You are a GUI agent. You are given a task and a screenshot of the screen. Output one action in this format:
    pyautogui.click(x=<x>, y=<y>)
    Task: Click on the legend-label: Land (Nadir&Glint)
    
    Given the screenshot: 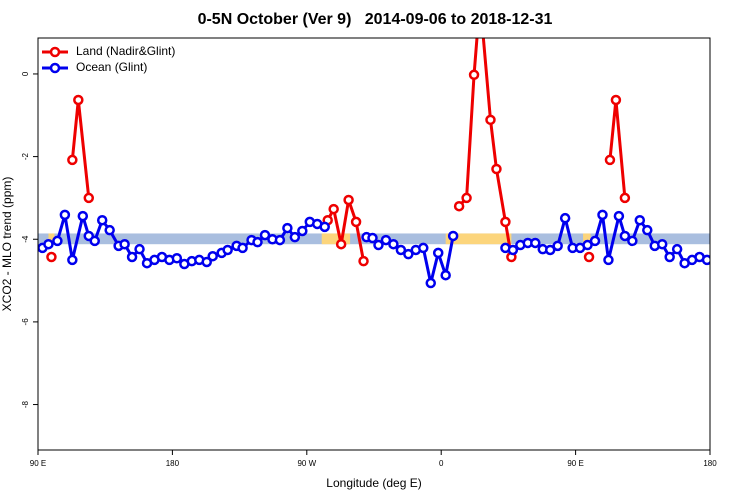 What is the action you would take?
    pyautogui.click(x=125, y=51)
    